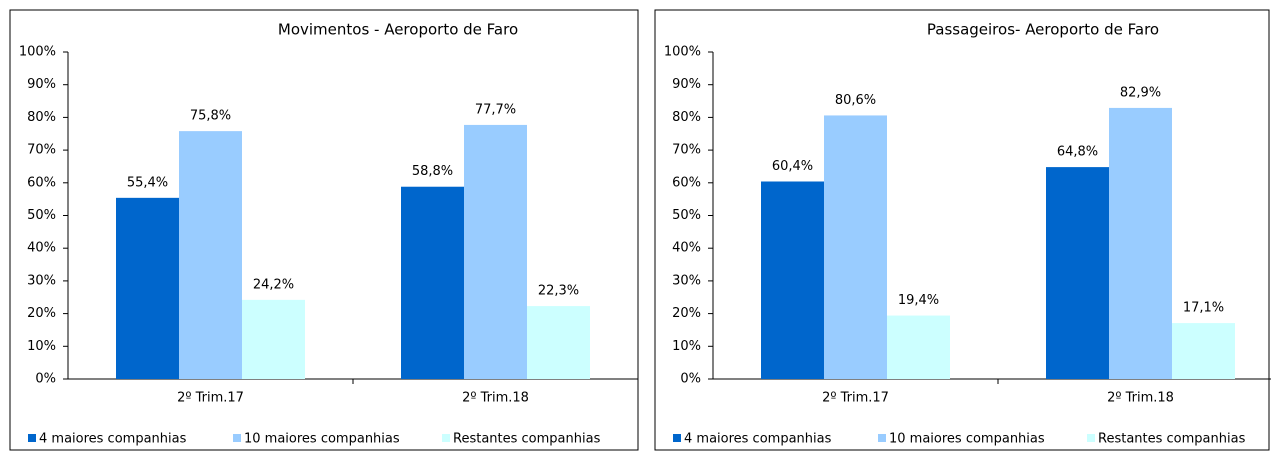 The image size is (1271, 452). What do you see at coordinates (918, 300) in the screenshot?
I see `data-label: 19,4%` at bounding box center [918, 300].